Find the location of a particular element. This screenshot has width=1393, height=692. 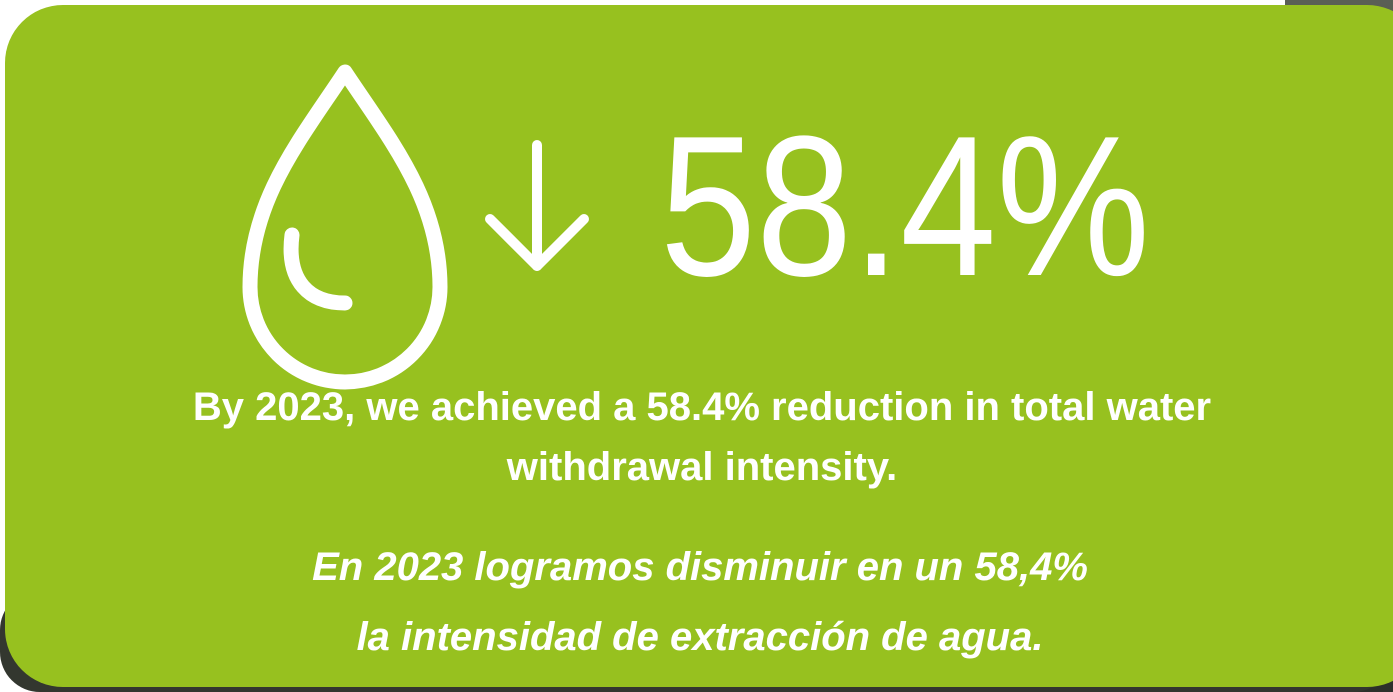

drop-outline is located at coordinates (345, 227).